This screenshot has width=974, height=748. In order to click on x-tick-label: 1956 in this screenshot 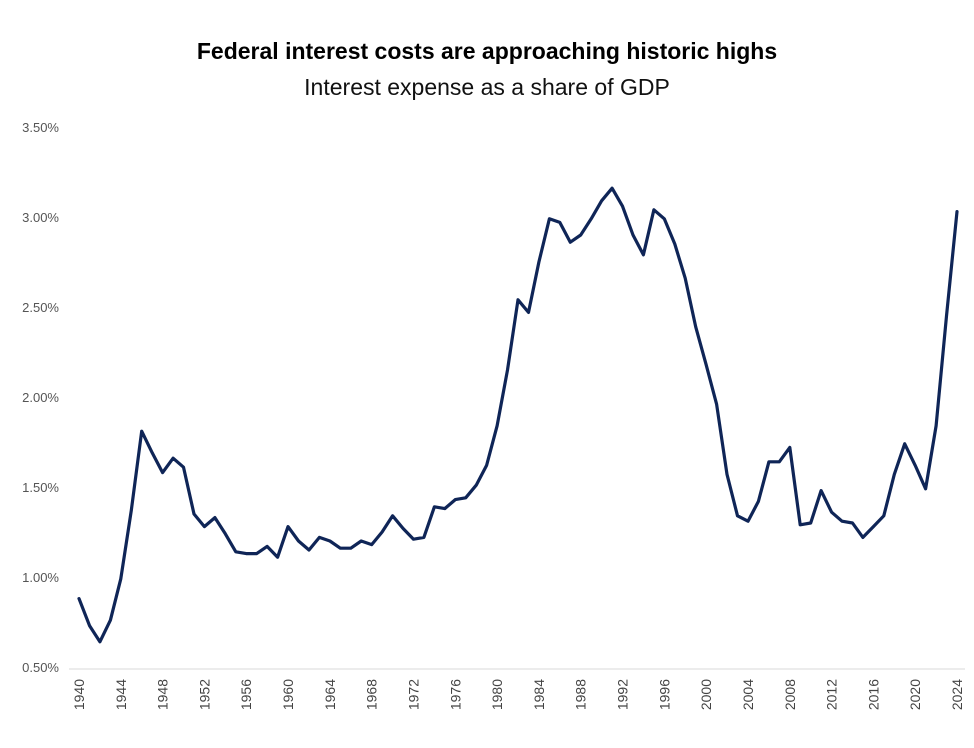, I will do `click(246, 694)`.